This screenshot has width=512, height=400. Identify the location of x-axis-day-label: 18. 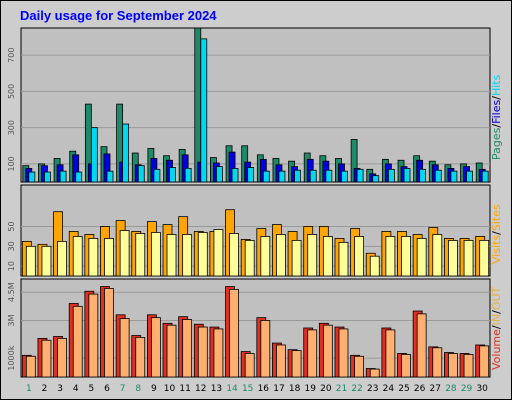
(295, 389).